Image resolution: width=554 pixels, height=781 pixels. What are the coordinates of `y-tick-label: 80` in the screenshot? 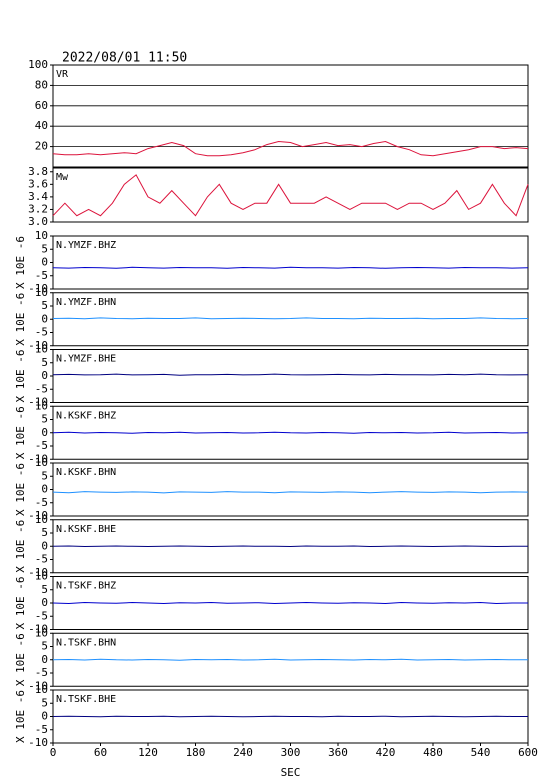 It's located at (41, 84).